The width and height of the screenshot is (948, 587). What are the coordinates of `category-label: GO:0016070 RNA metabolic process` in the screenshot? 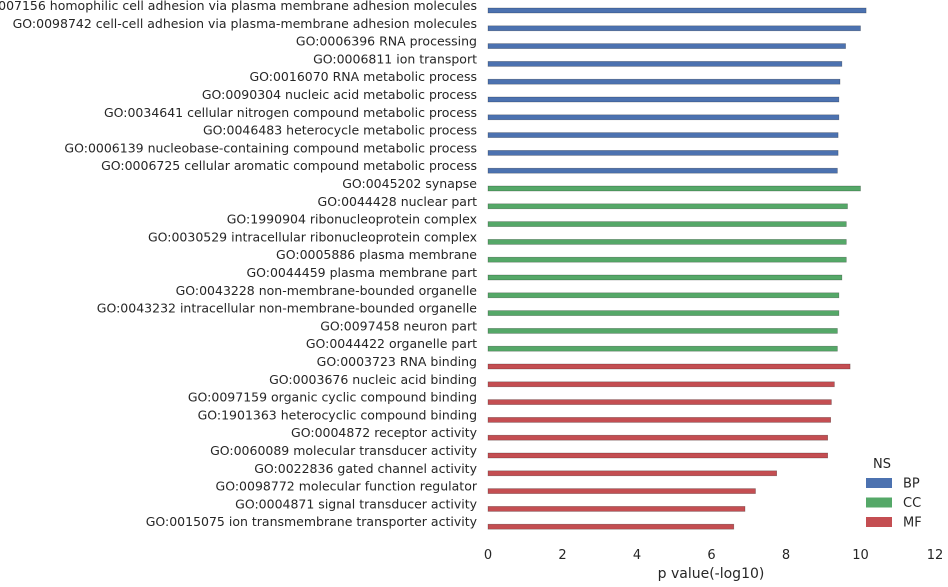 It's located at (363, 76).